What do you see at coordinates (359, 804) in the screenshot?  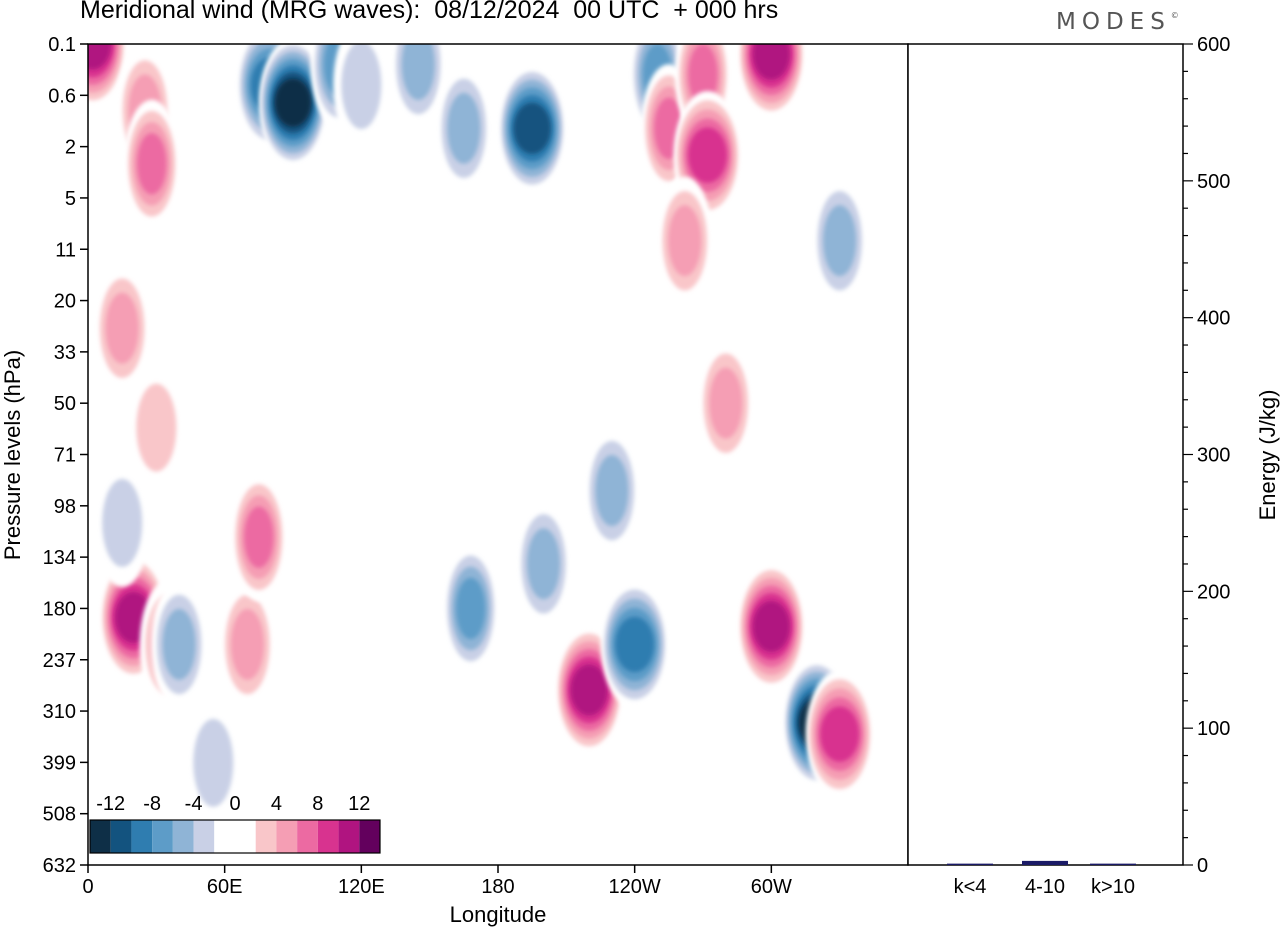 I see `colorbar-label: 12` at bounding box center [359, 804].